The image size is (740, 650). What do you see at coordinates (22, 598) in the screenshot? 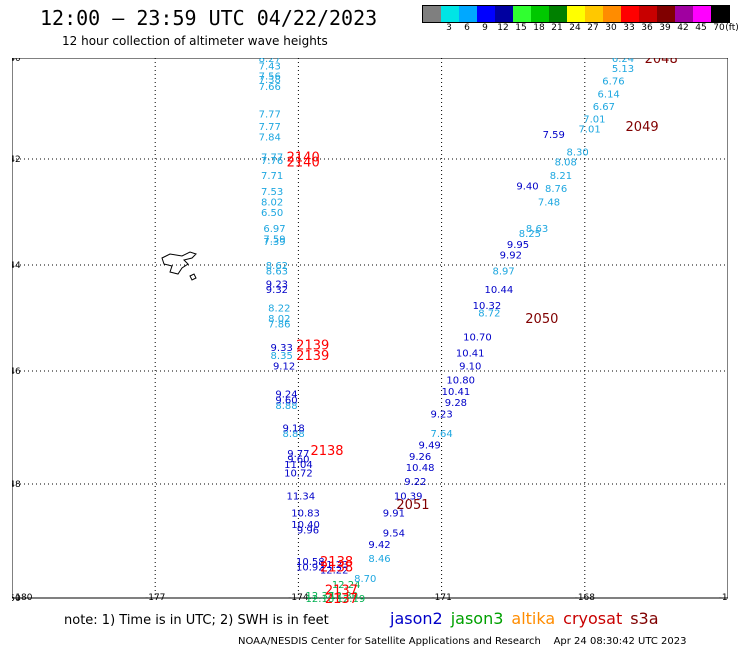
I see `lon-axis-label: -180` at bounding box center [22, 598].